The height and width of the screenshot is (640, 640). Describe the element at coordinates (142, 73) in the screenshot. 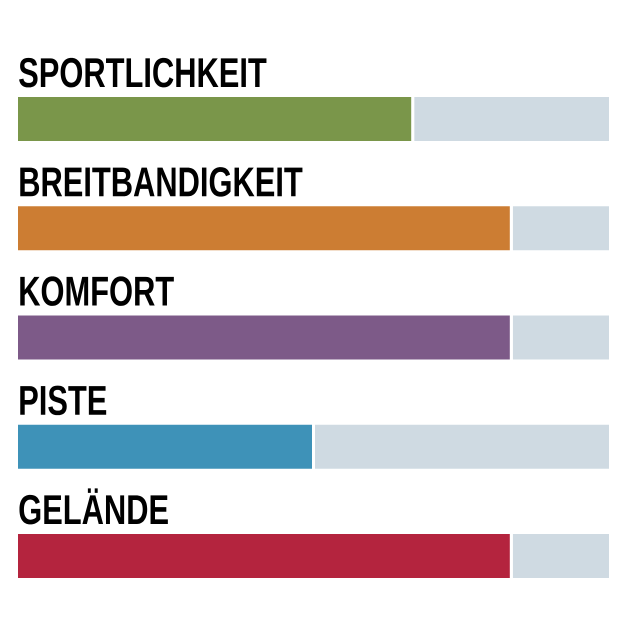

I see `y-tick-label: SPORTLICHKEIT` at that location.